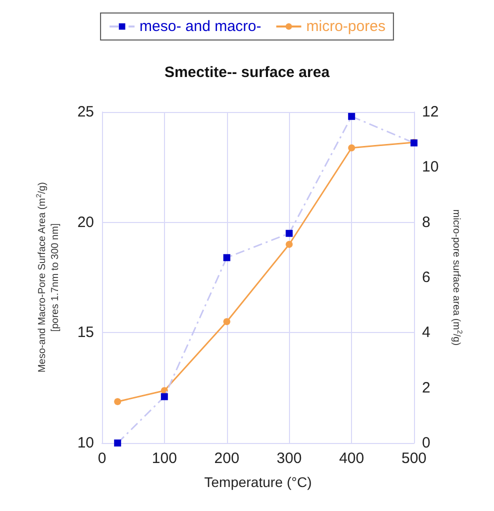  What do you see at coordinates (426, 222) in the screenshot?
I see `y2-tick-label: 8` at bounding box center [426, 222].